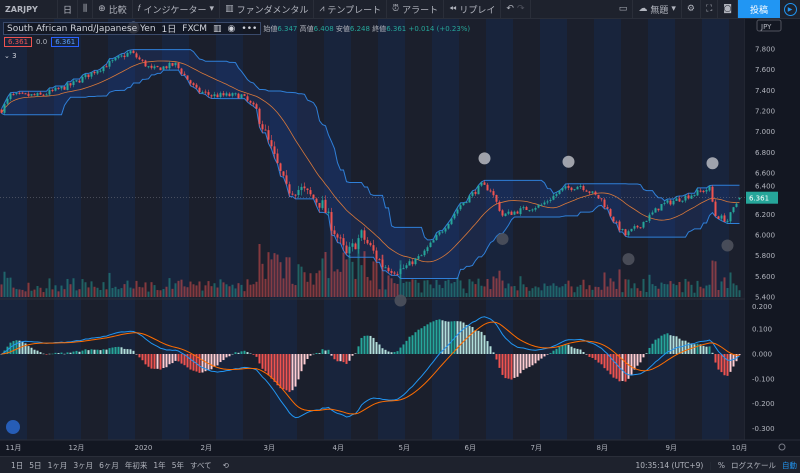 The width and height of the screenshot is (800, 473). I want to click on replay-button: ⏪︎ リプレイ, so click(473, 9).